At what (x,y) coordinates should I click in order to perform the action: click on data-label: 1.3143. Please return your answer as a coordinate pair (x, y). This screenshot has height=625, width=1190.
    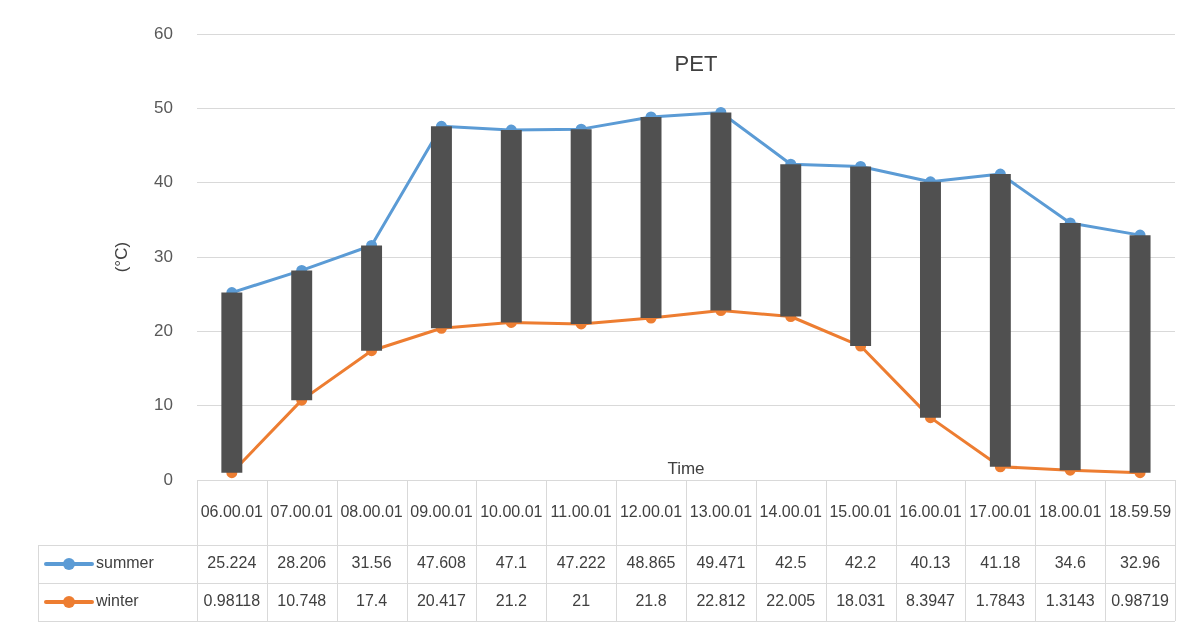
    Looking at the image, I should click on (1070, 601).